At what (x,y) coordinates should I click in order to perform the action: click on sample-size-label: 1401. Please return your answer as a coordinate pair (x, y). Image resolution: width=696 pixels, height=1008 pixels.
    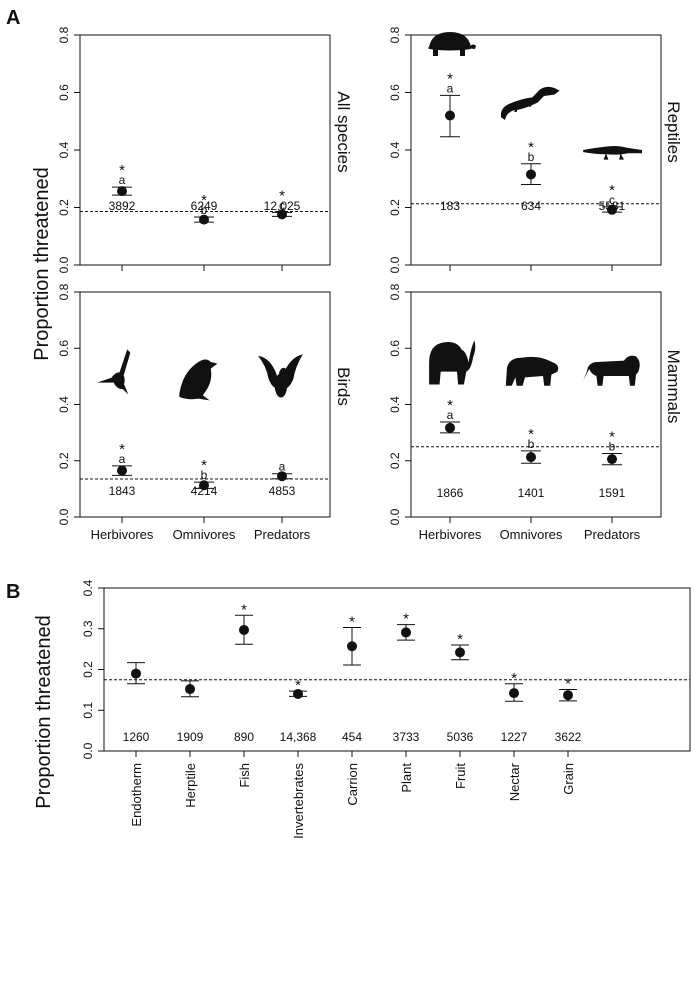
    Looking at the image, I should click on (531, 493).